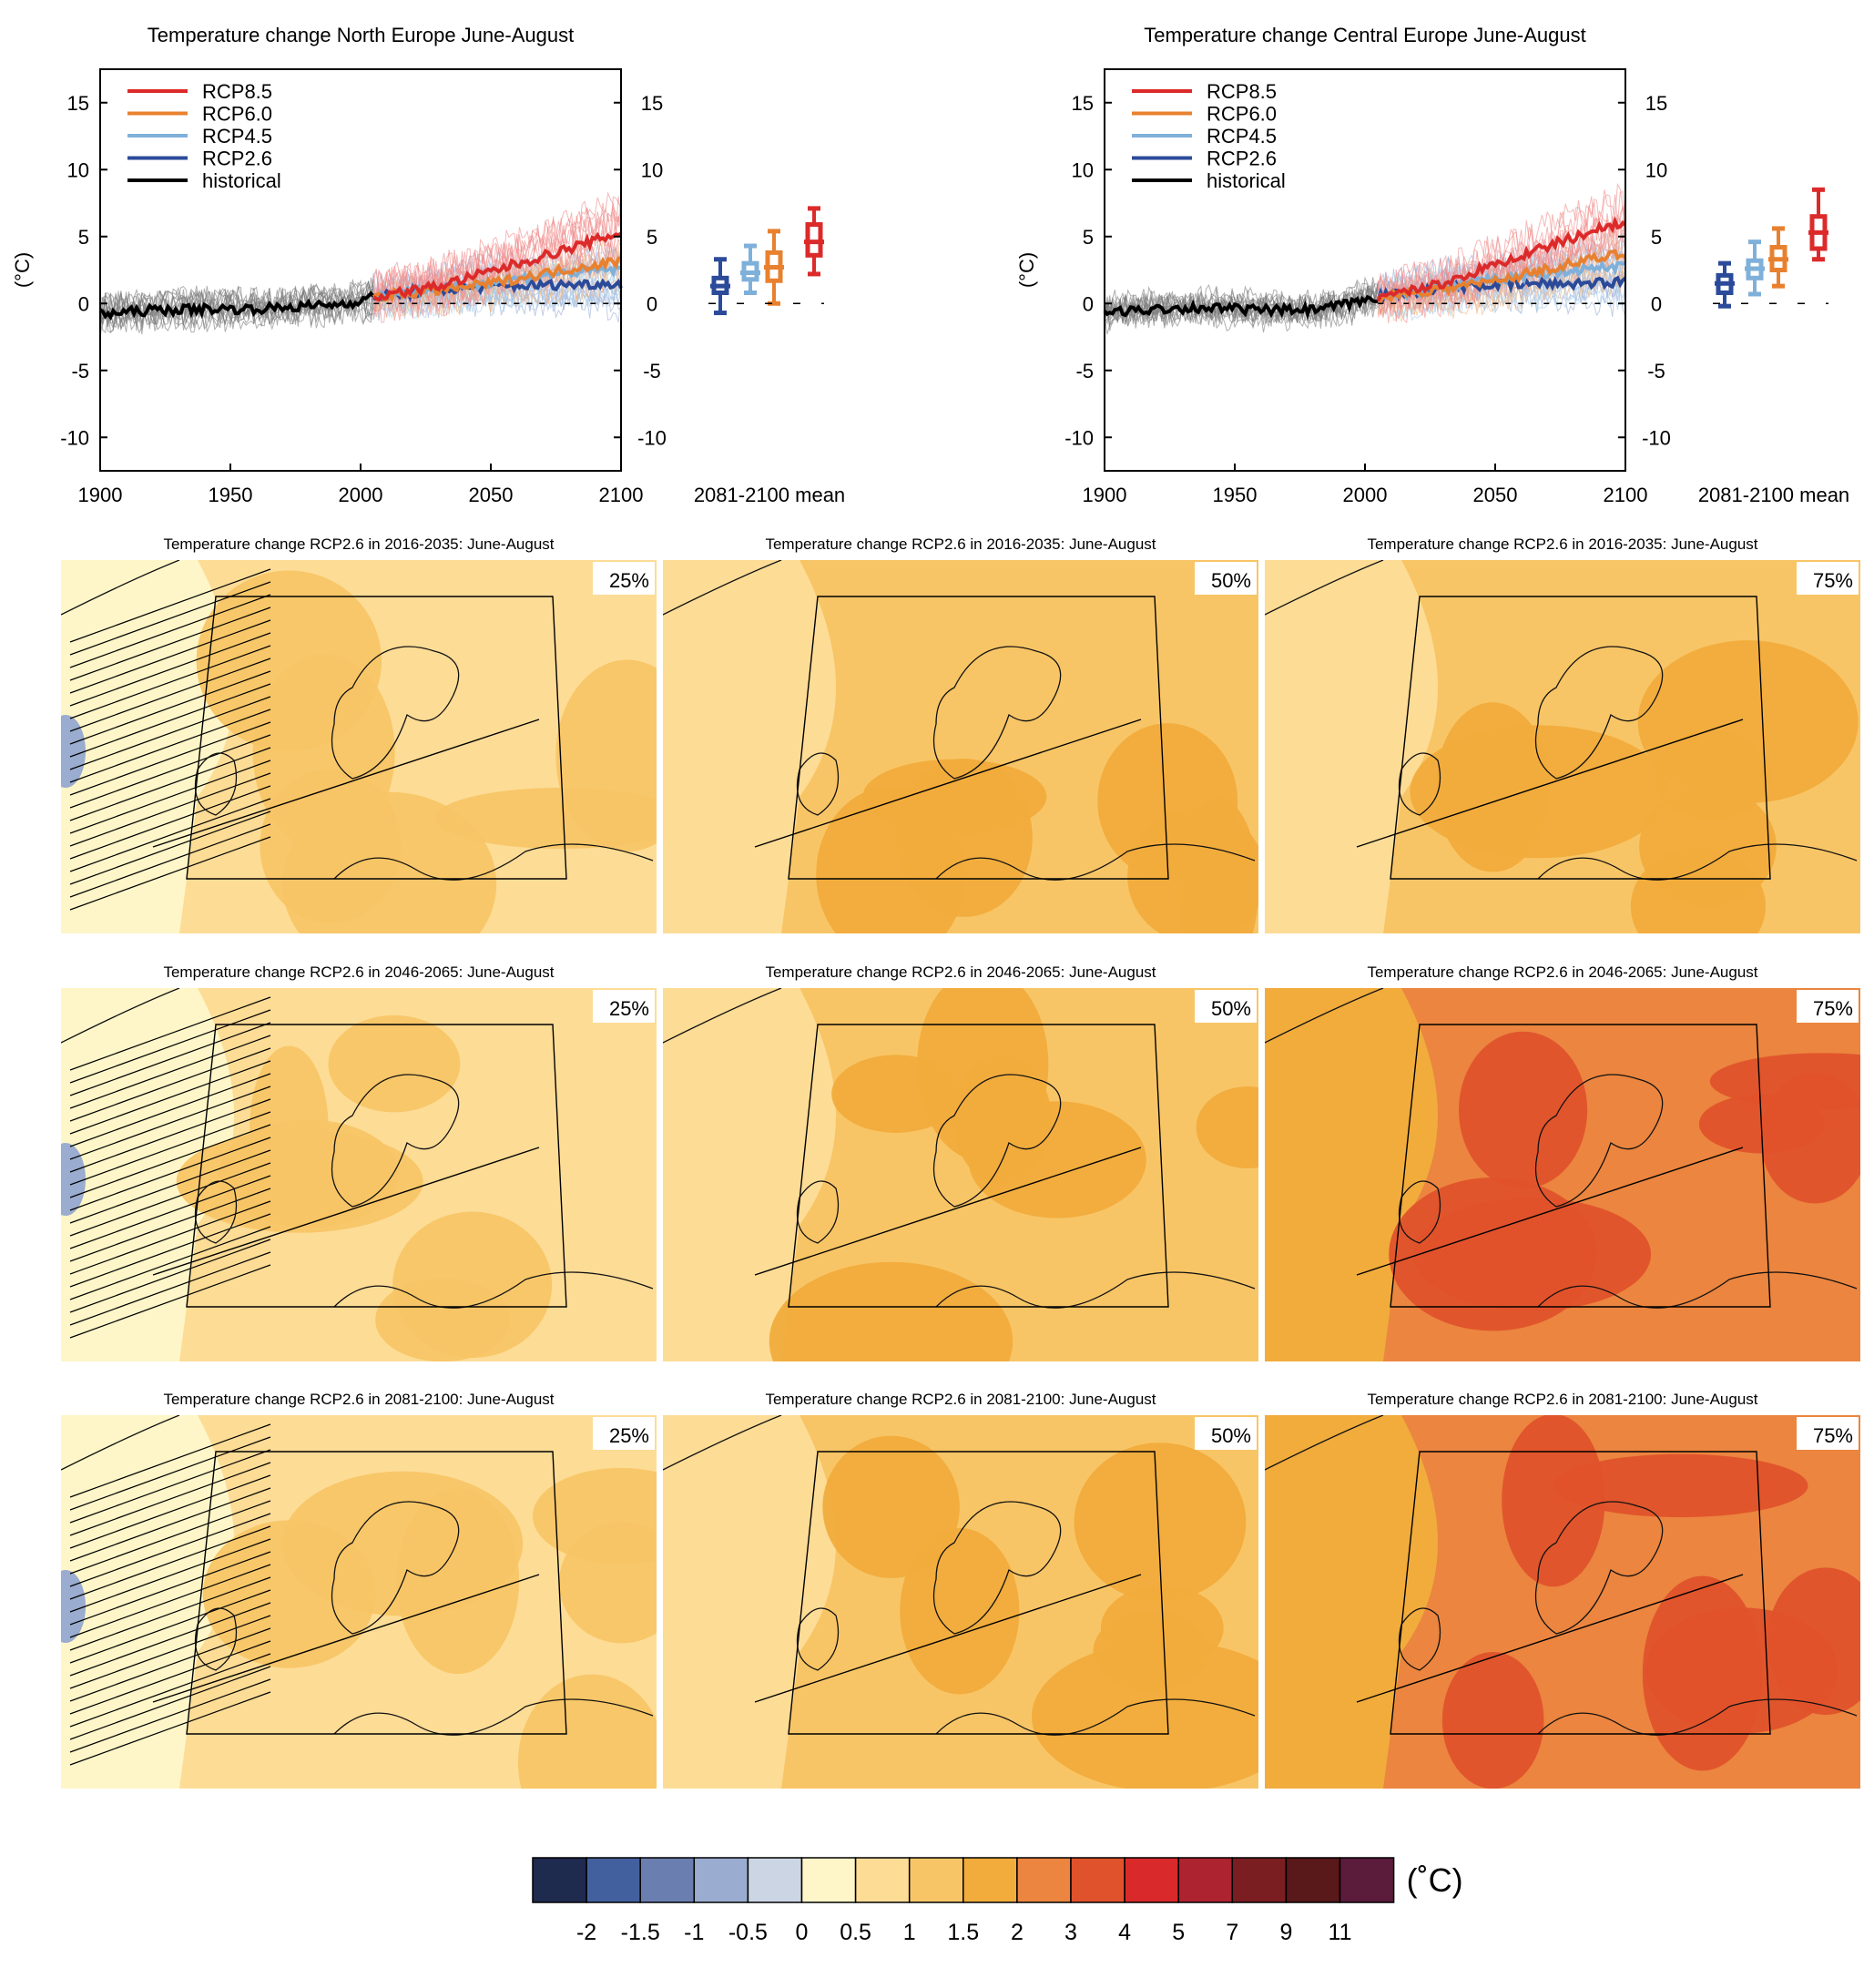 The width and height of the screenshot is (1874, 1988). What do you see at coordinates (361, 495) in the screenshot?
I see `x-tick-label: 2000` at bounding box center [361, 495].